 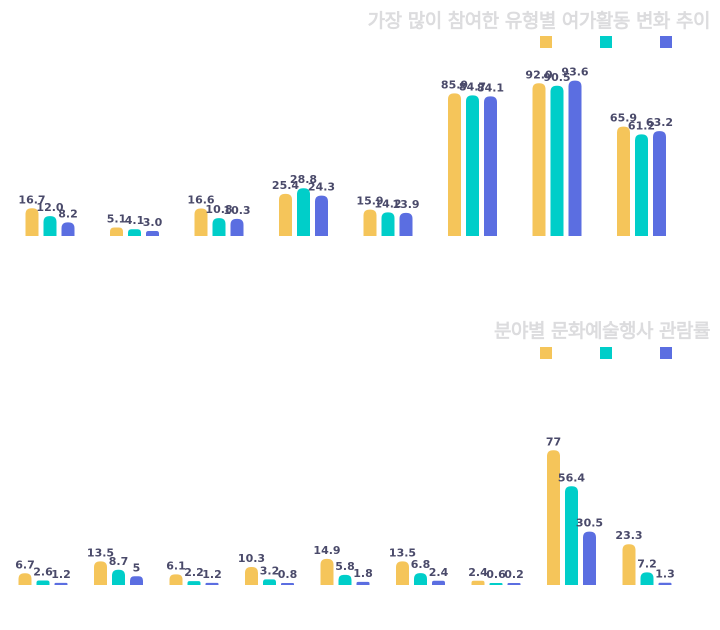 What do you see at coordinates (117, 219) in the screenshot?
I see `data-label: 5.1` at bounding box center [117, 219].